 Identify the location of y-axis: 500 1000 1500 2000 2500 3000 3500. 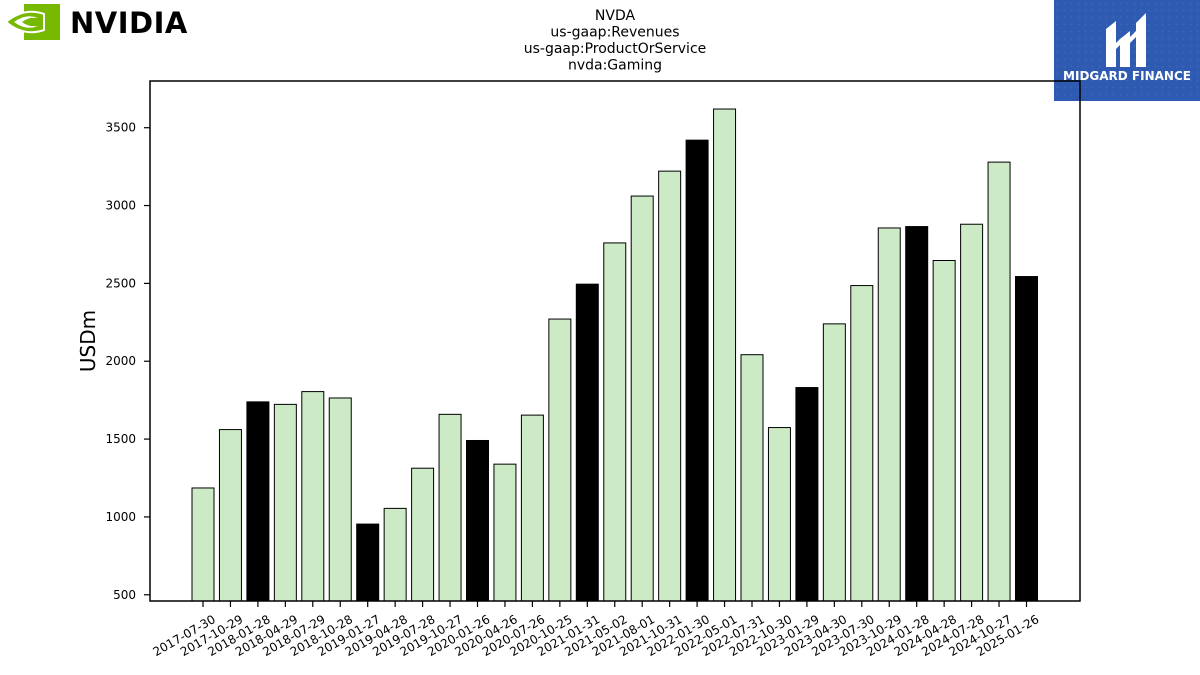
(127, 361).